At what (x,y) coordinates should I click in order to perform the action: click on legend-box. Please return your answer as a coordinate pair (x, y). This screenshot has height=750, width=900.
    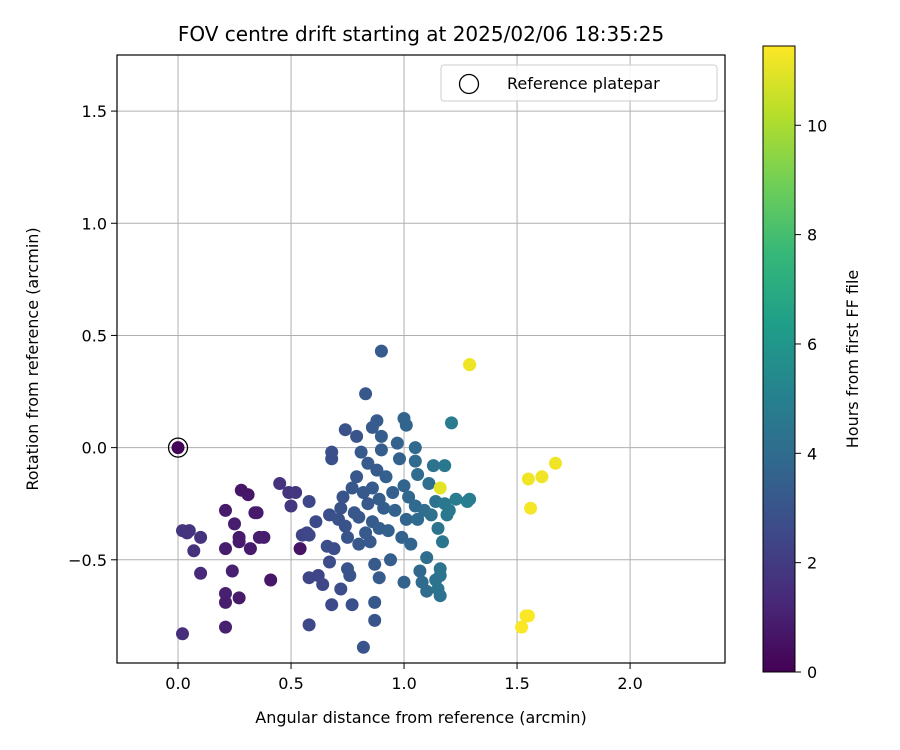
    Looking at the image, I should click on (579, 83).